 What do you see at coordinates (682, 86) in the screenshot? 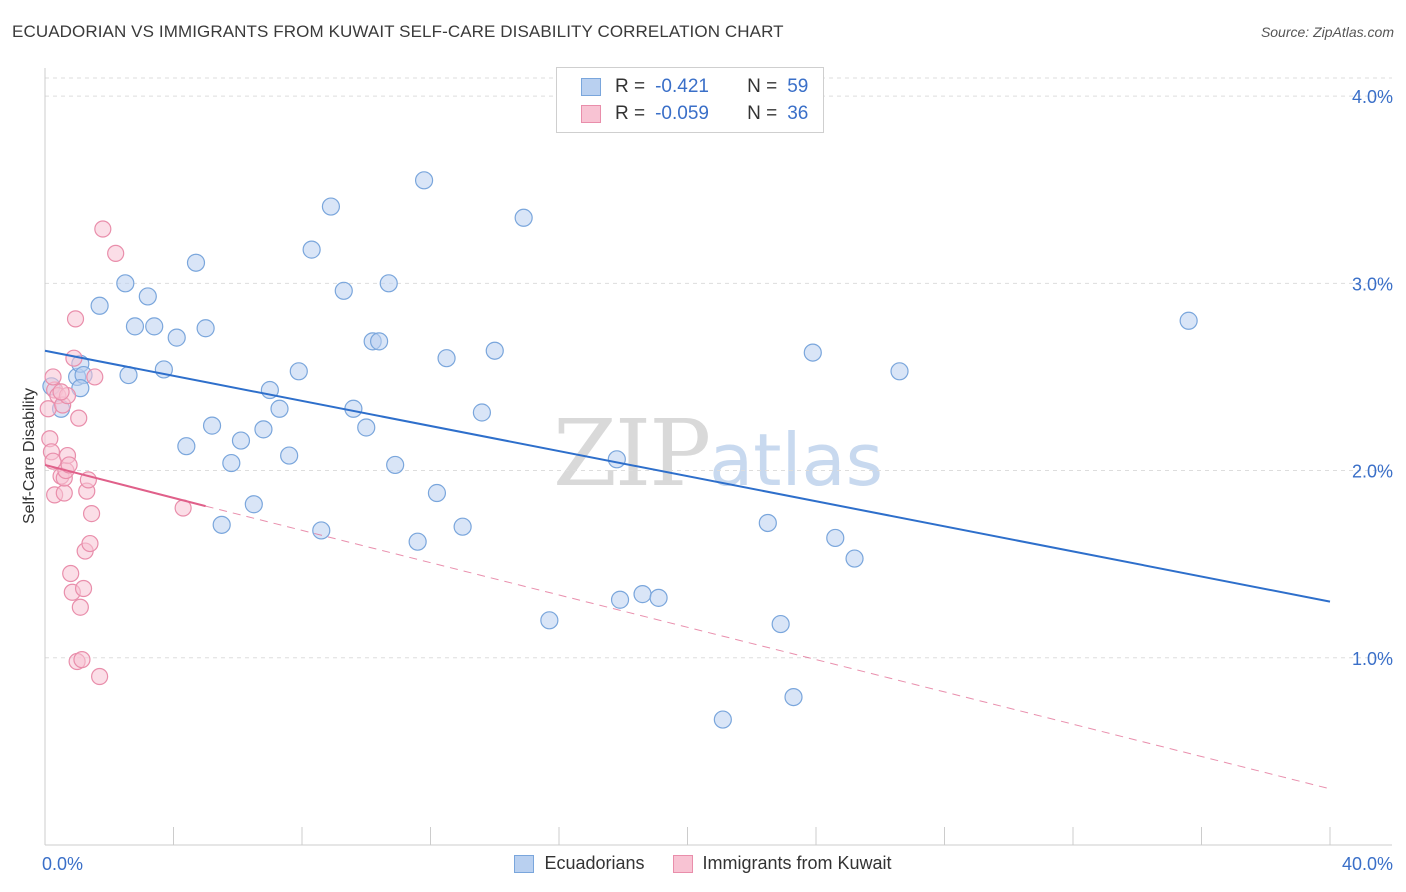
I see `r-value: -0.421` at bounding box center [682, 86].